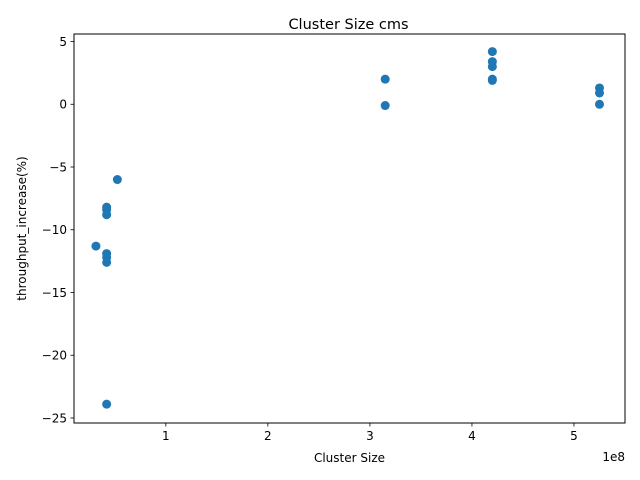  I want to click on y-tick-label: −20, so click(54, 356).